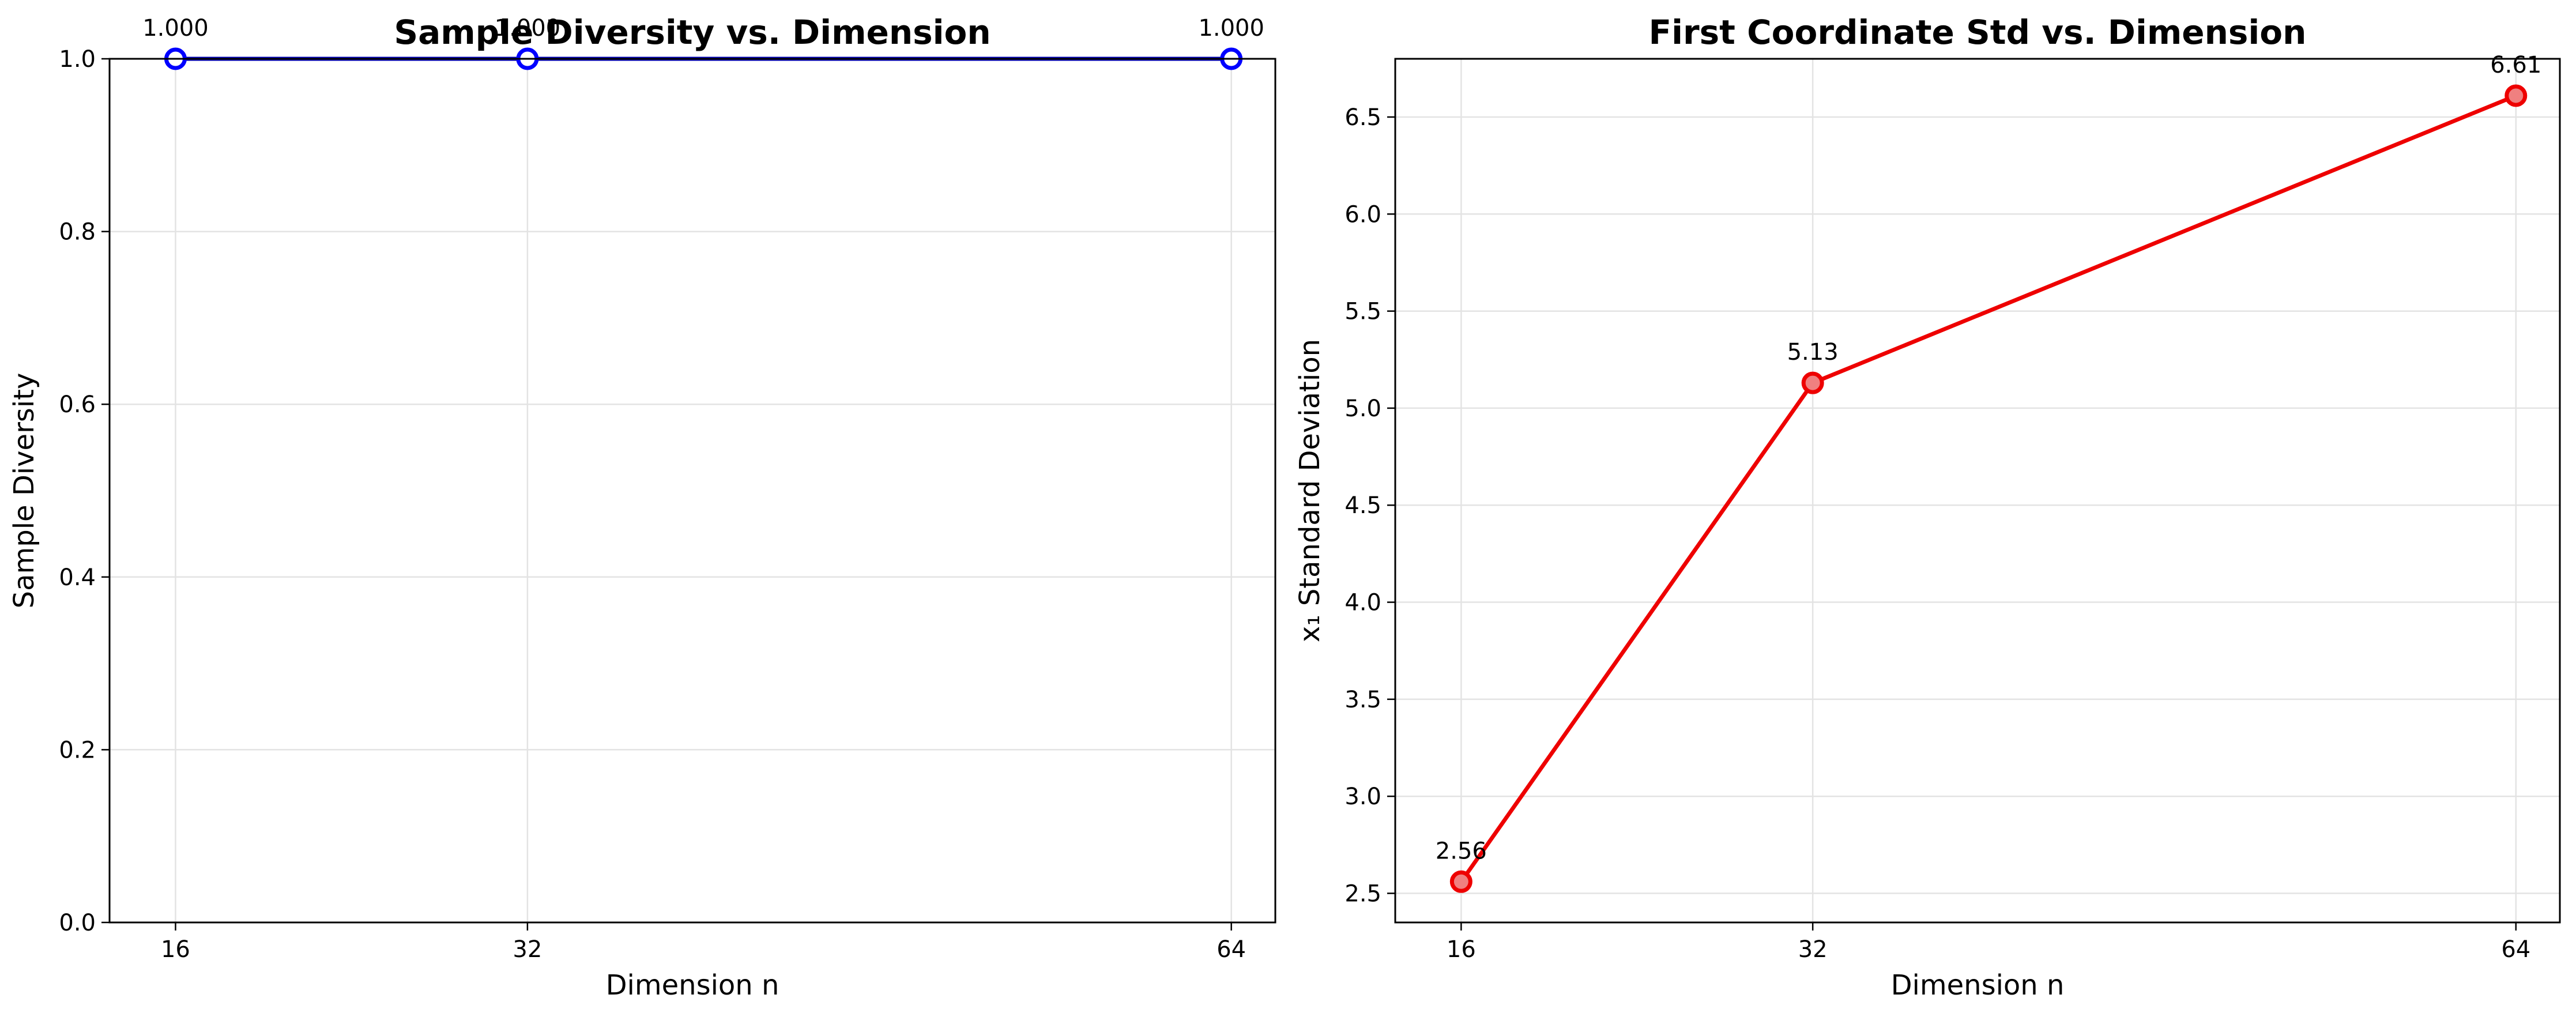 Image resolution: width=2576 pixels, height=1017 pixels. I want to click on data-label: 5.13, so click(1813, 352).